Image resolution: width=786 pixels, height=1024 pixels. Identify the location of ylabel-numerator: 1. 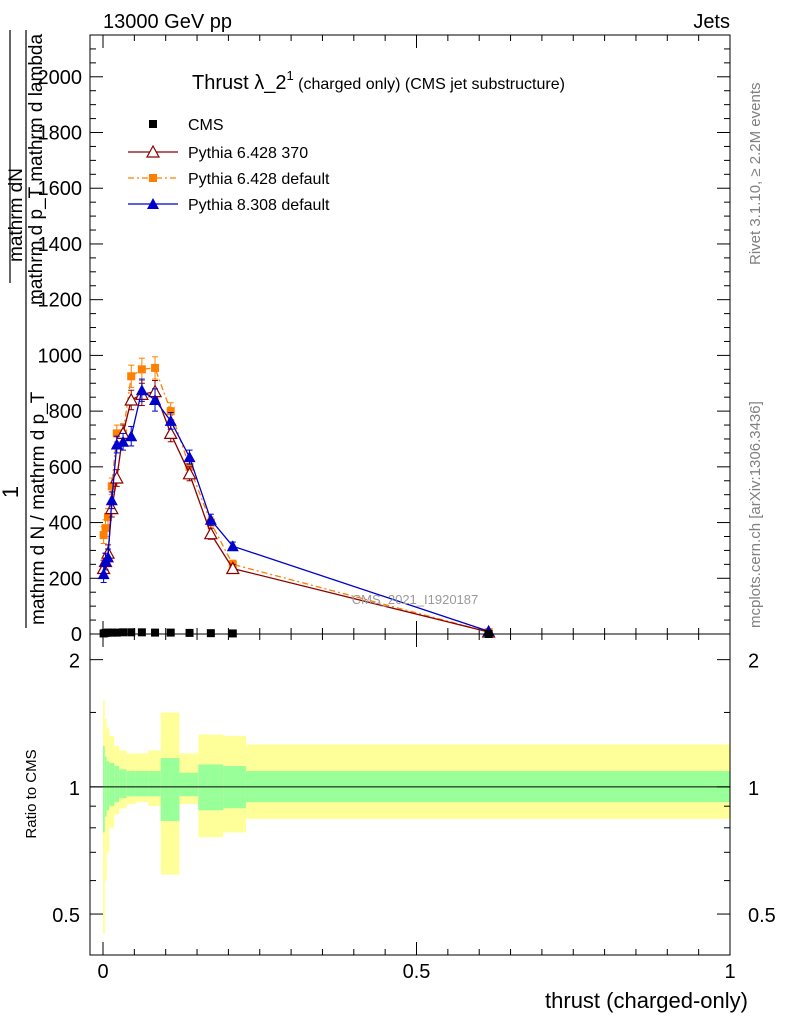
(11, 492).